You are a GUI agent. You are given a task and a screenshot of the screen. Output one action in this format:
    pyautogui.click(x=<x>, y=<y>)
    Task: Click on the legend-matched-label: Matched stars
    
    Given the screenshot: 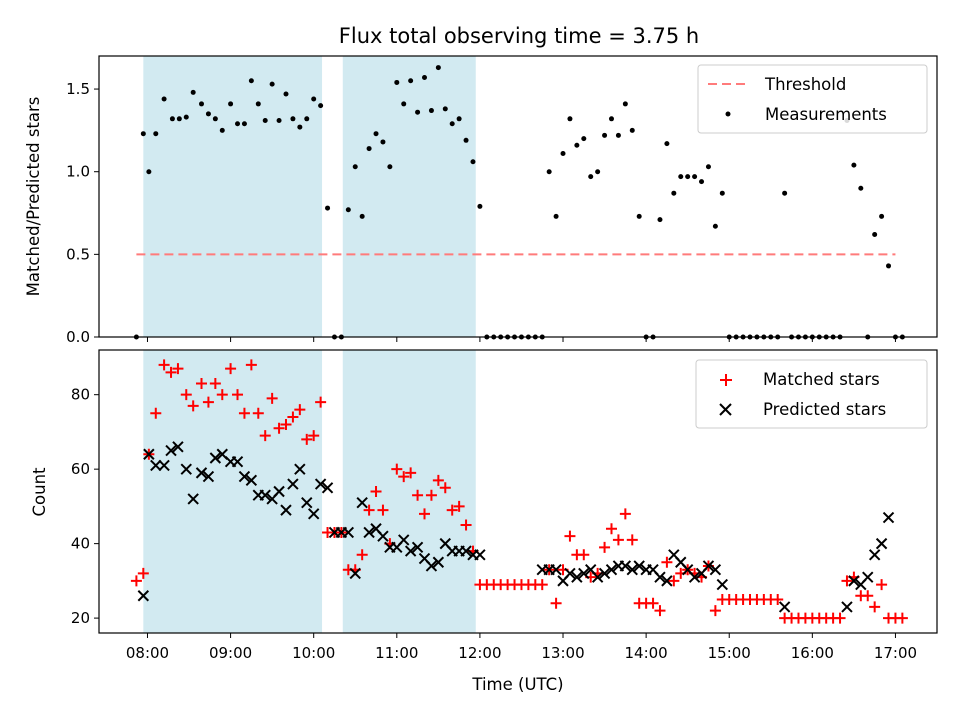 What is the action you would take?
    pyautogui.click(x=821, y=379)
    